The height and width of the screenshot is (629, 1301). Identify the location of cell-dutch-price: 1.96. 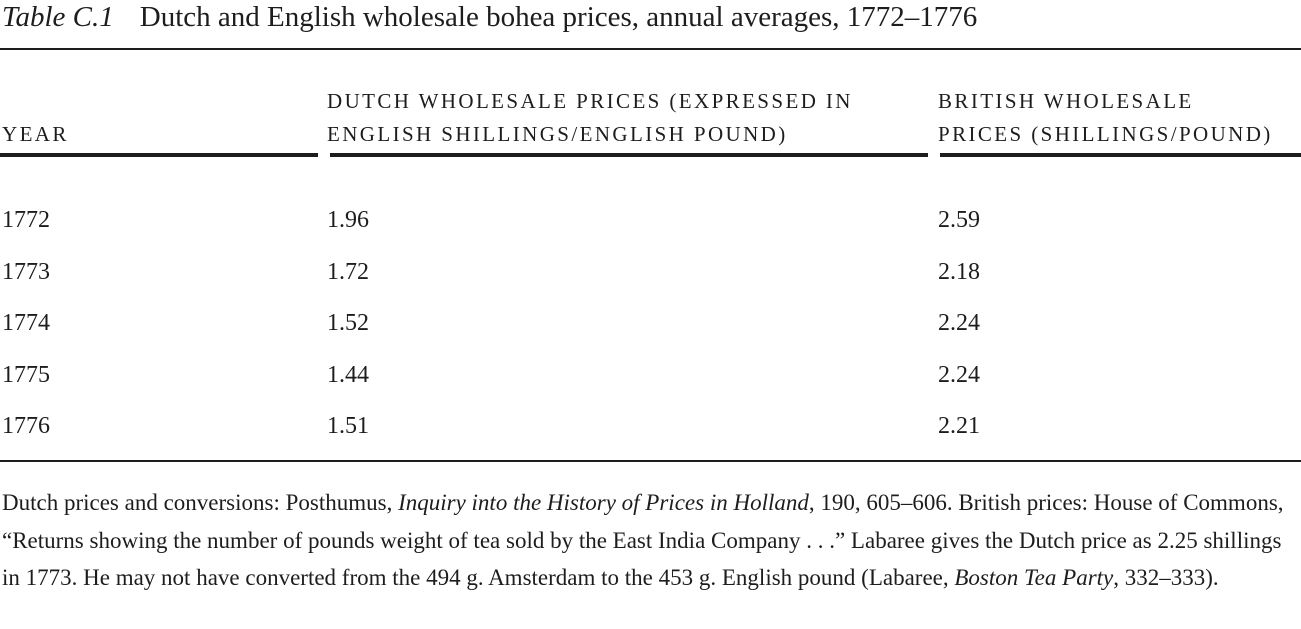
(348, 220).